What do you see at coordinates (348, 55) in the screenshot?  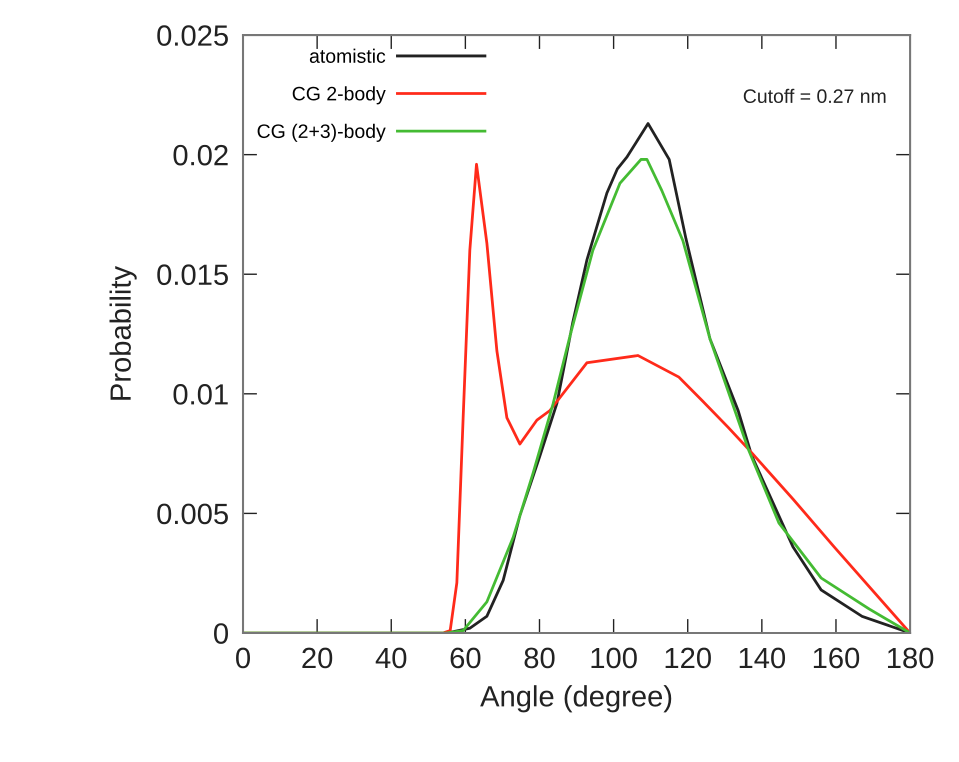 I see `legend-label: atomistic` at bounding box center [348, 55].